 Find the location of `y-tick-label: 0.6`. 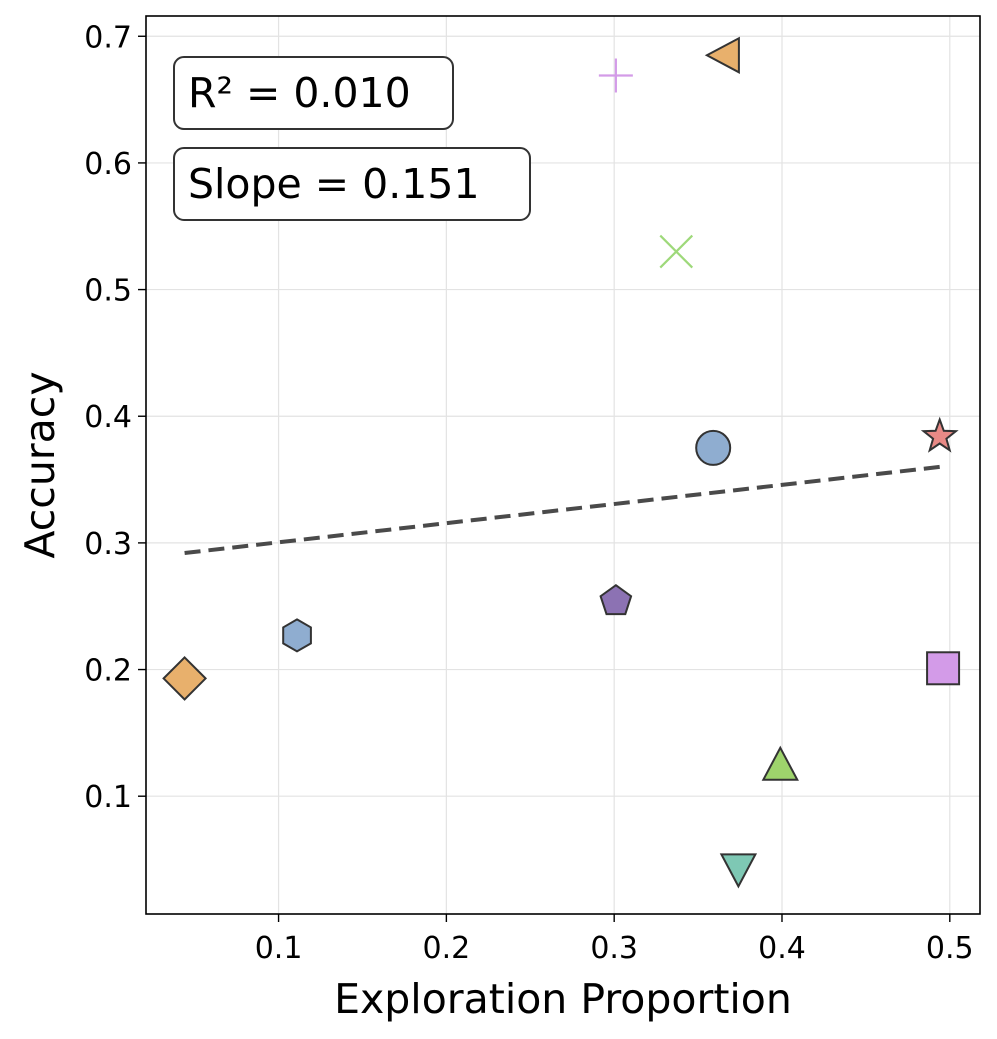

y-tick-label: 0.6 is located at coordinates (108, 164).